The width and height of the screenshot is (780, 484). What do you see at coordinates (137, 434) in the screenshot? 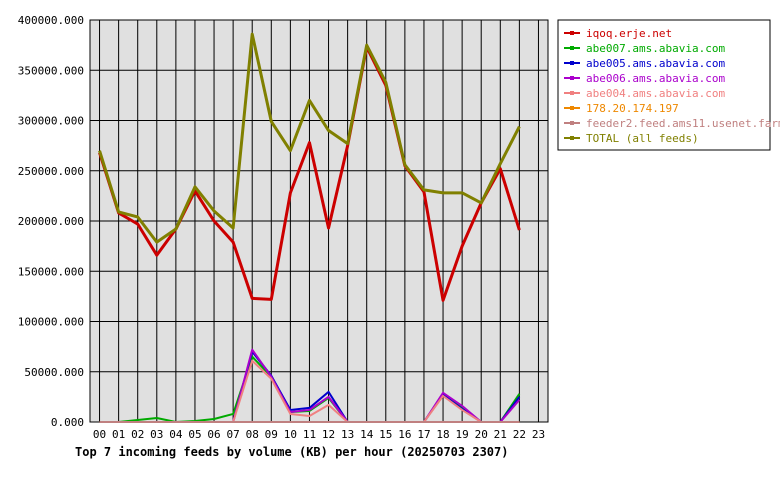
I see `x-tick-label: 02` at bounding box center [137, 434].